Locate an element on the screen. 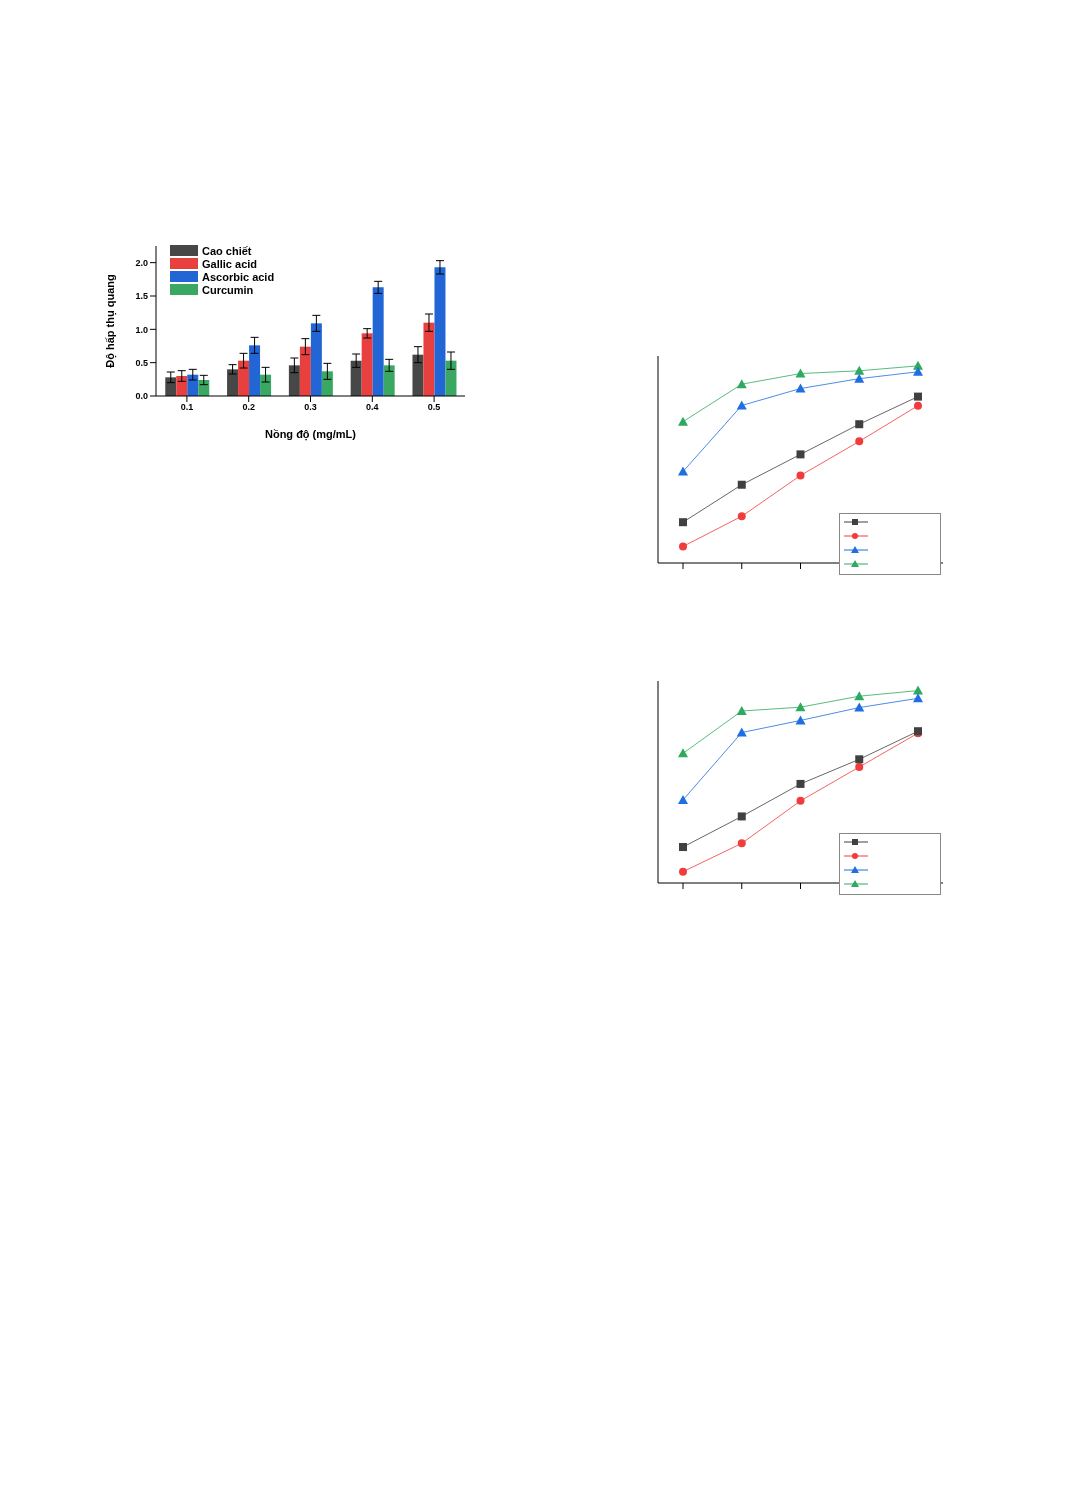 The image size is (1078, 1504). y-tick-label: 2.0 is located at coordinates (141, 262).